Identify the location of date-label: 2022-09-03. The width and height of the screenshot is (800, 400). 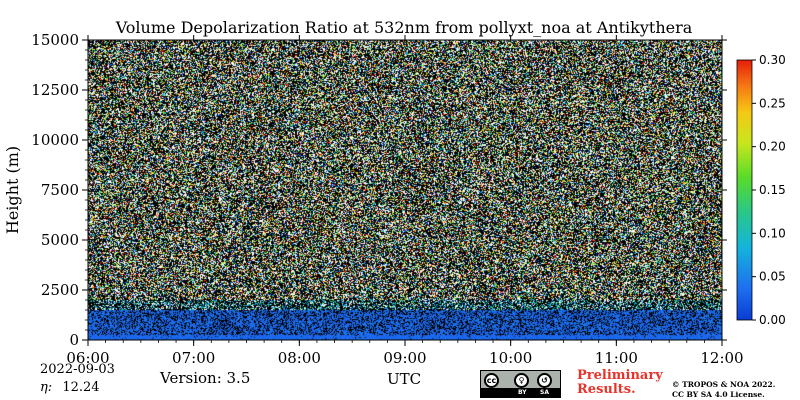
(77, 369).